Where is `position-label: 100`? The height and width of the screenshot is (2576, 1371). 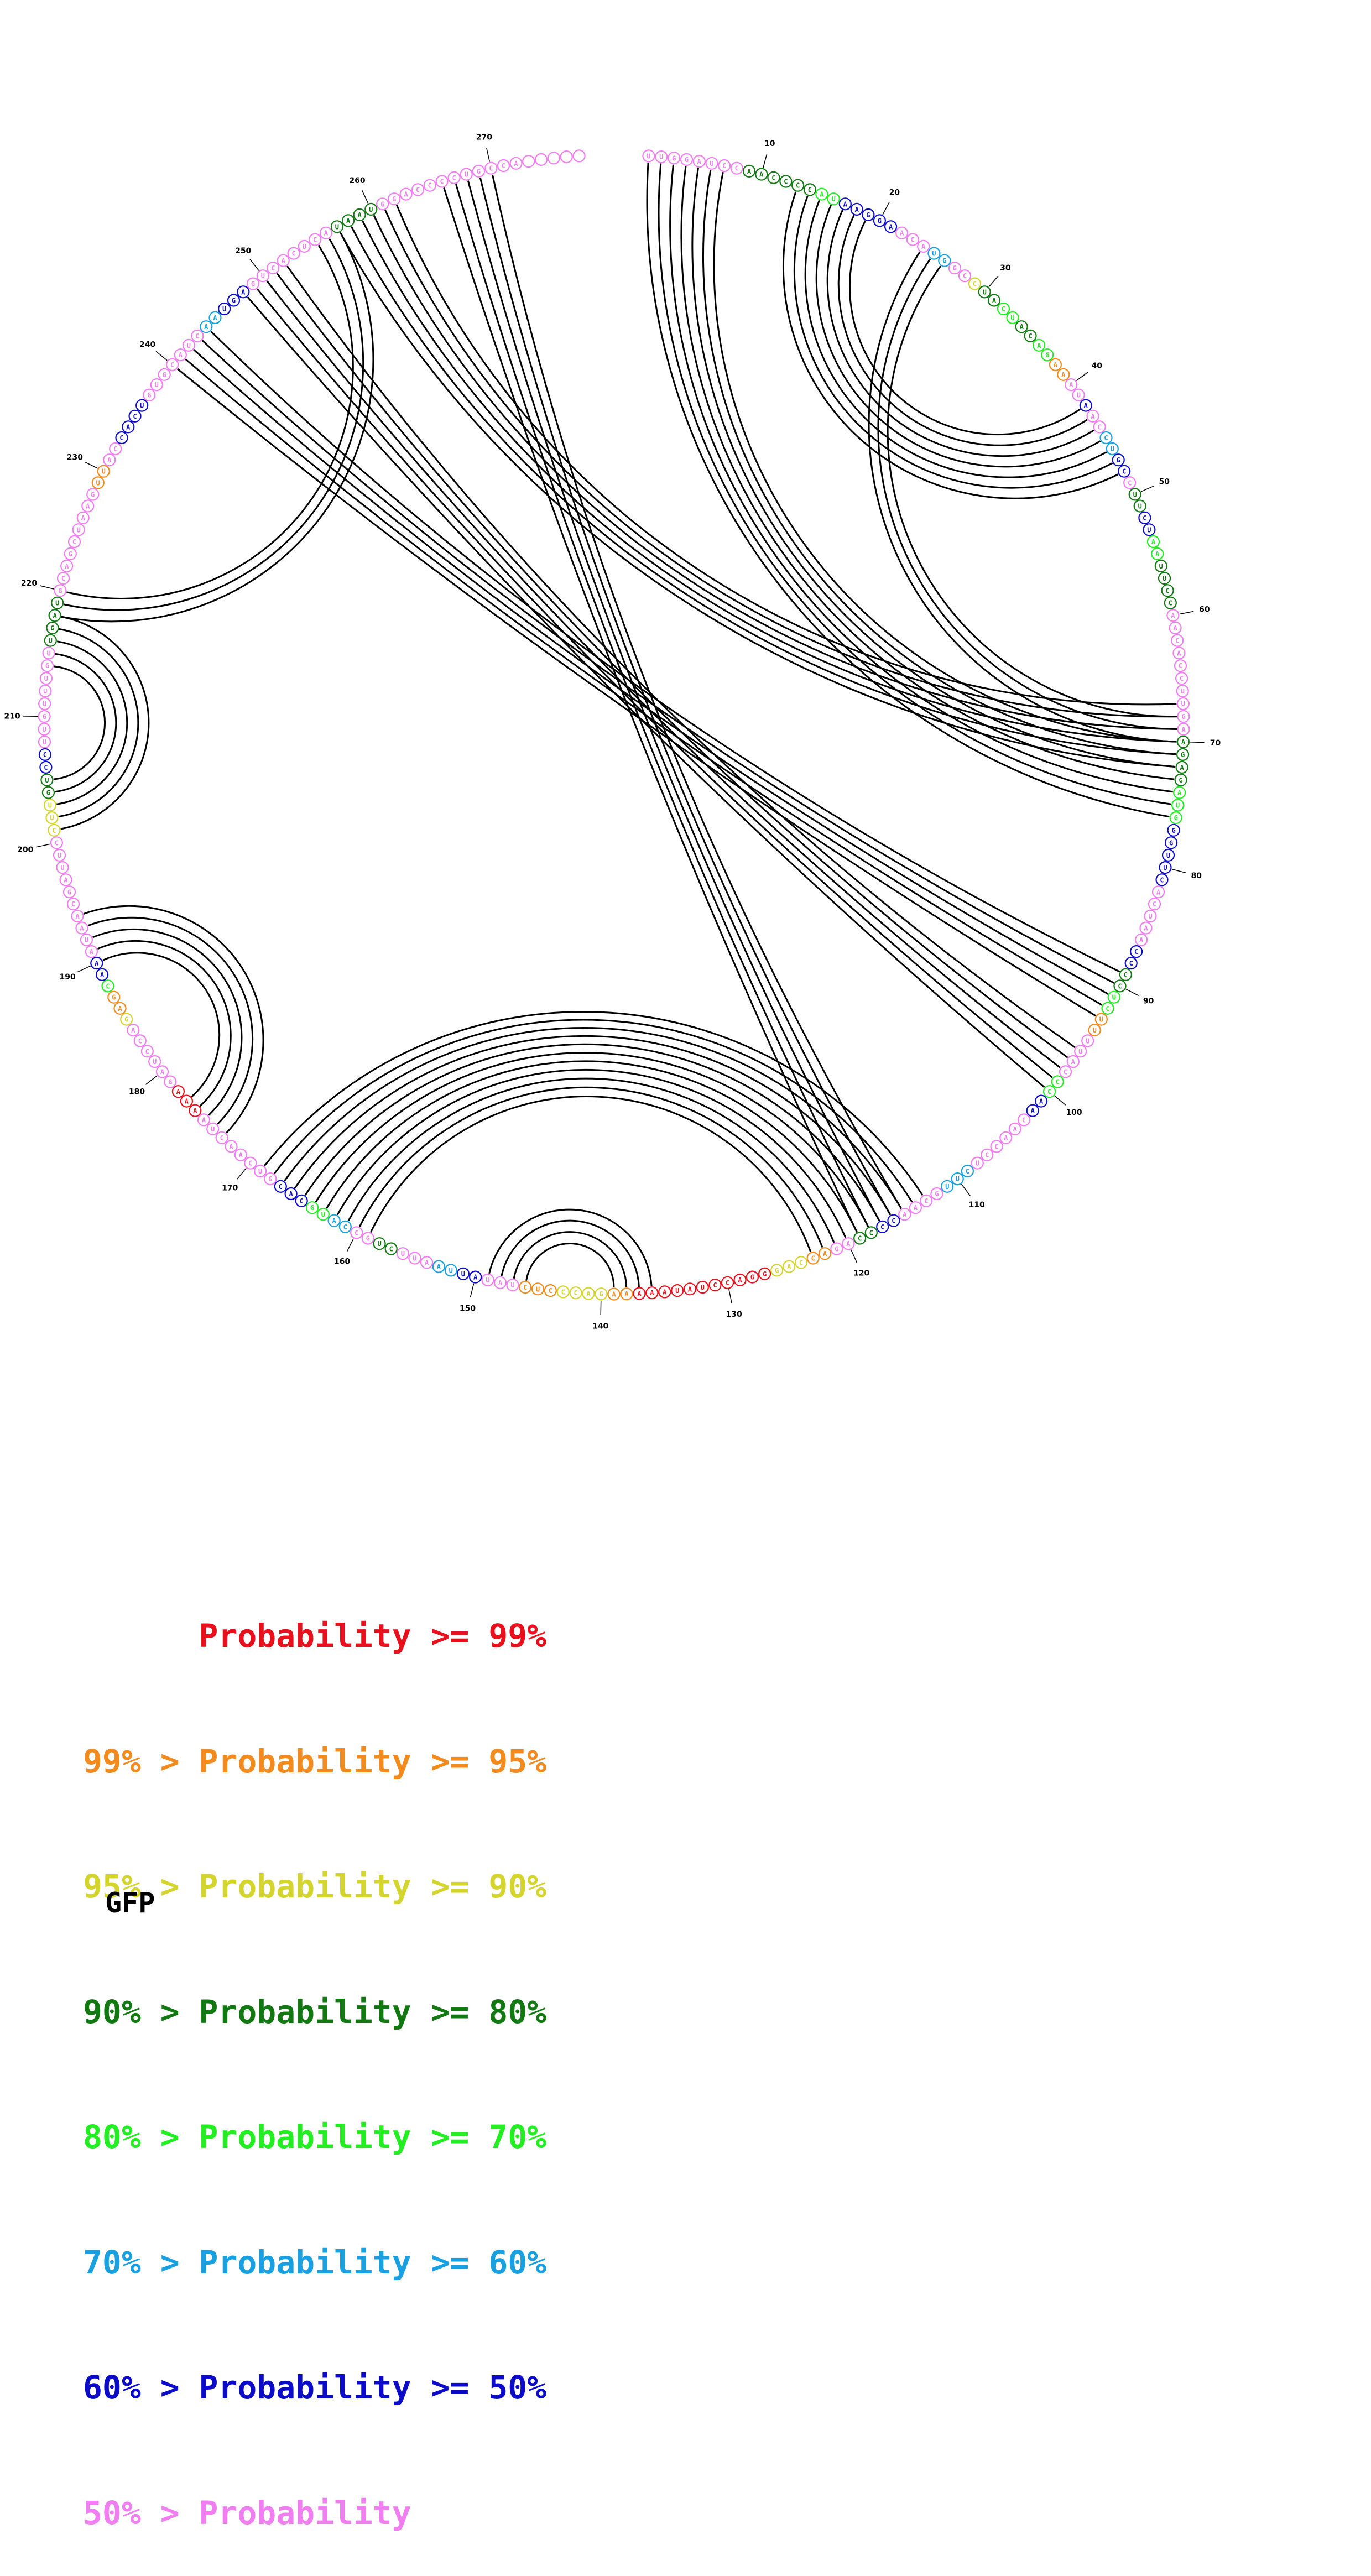 position-label: 100 is located at coordinates (1074, 1112).